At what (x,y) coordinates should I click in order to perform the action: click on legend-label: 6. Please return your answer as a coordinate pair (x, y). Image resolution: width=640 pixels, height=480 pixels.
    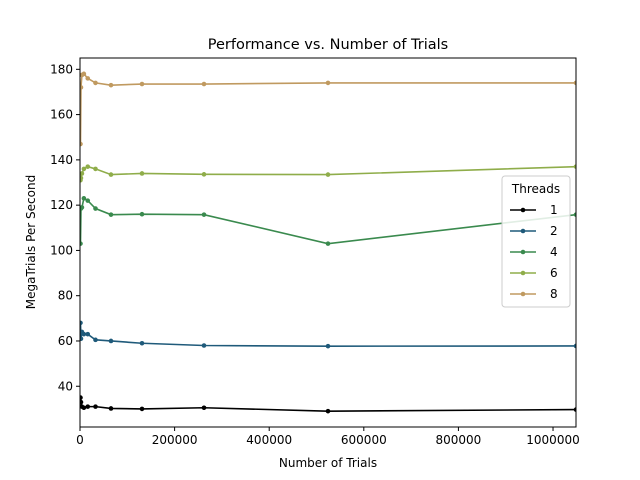
    Looking at the image, I should click on (554, 273).